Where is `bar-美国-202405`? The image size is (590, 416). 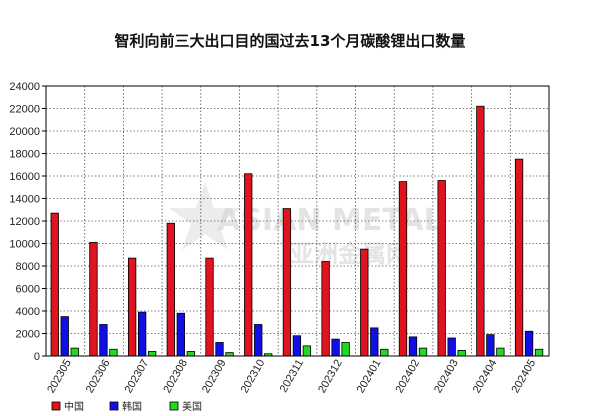
bar-美国-202405 is located at coordinates (539, 352).